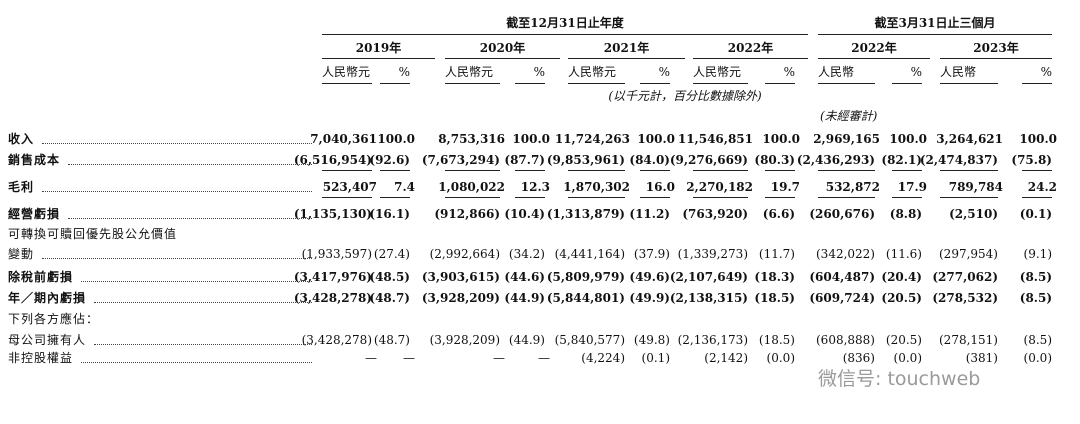 The width and height of the screenshot is (1080, 424). I want to click on percent-cell: 7.4, so click(404, 187).